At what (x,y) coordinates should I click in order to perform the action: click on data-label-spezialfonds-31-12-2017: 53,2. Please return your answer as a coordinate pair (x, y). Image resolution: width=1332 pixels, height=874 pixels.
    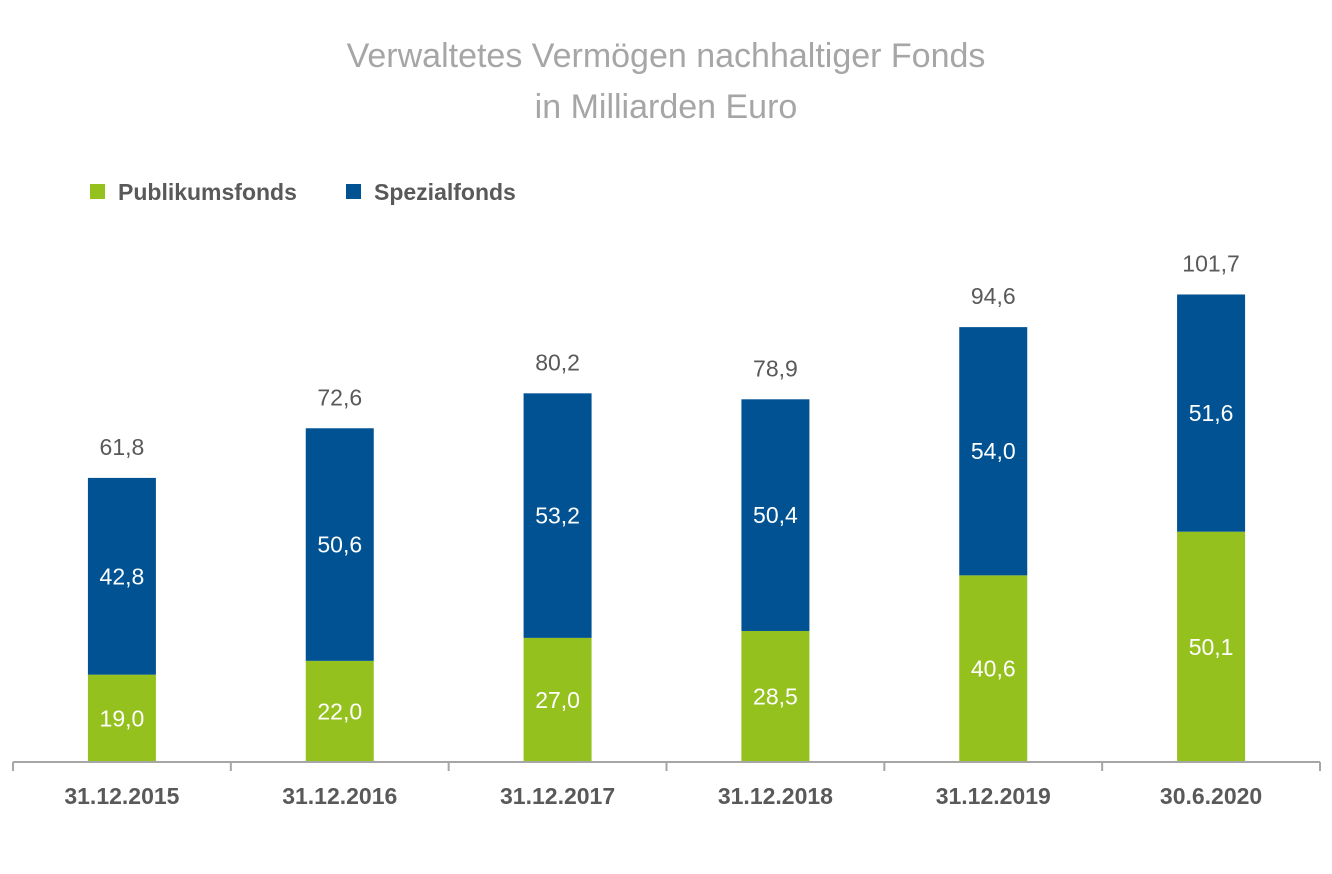
    Looking at the image, I should click on (557, 516).